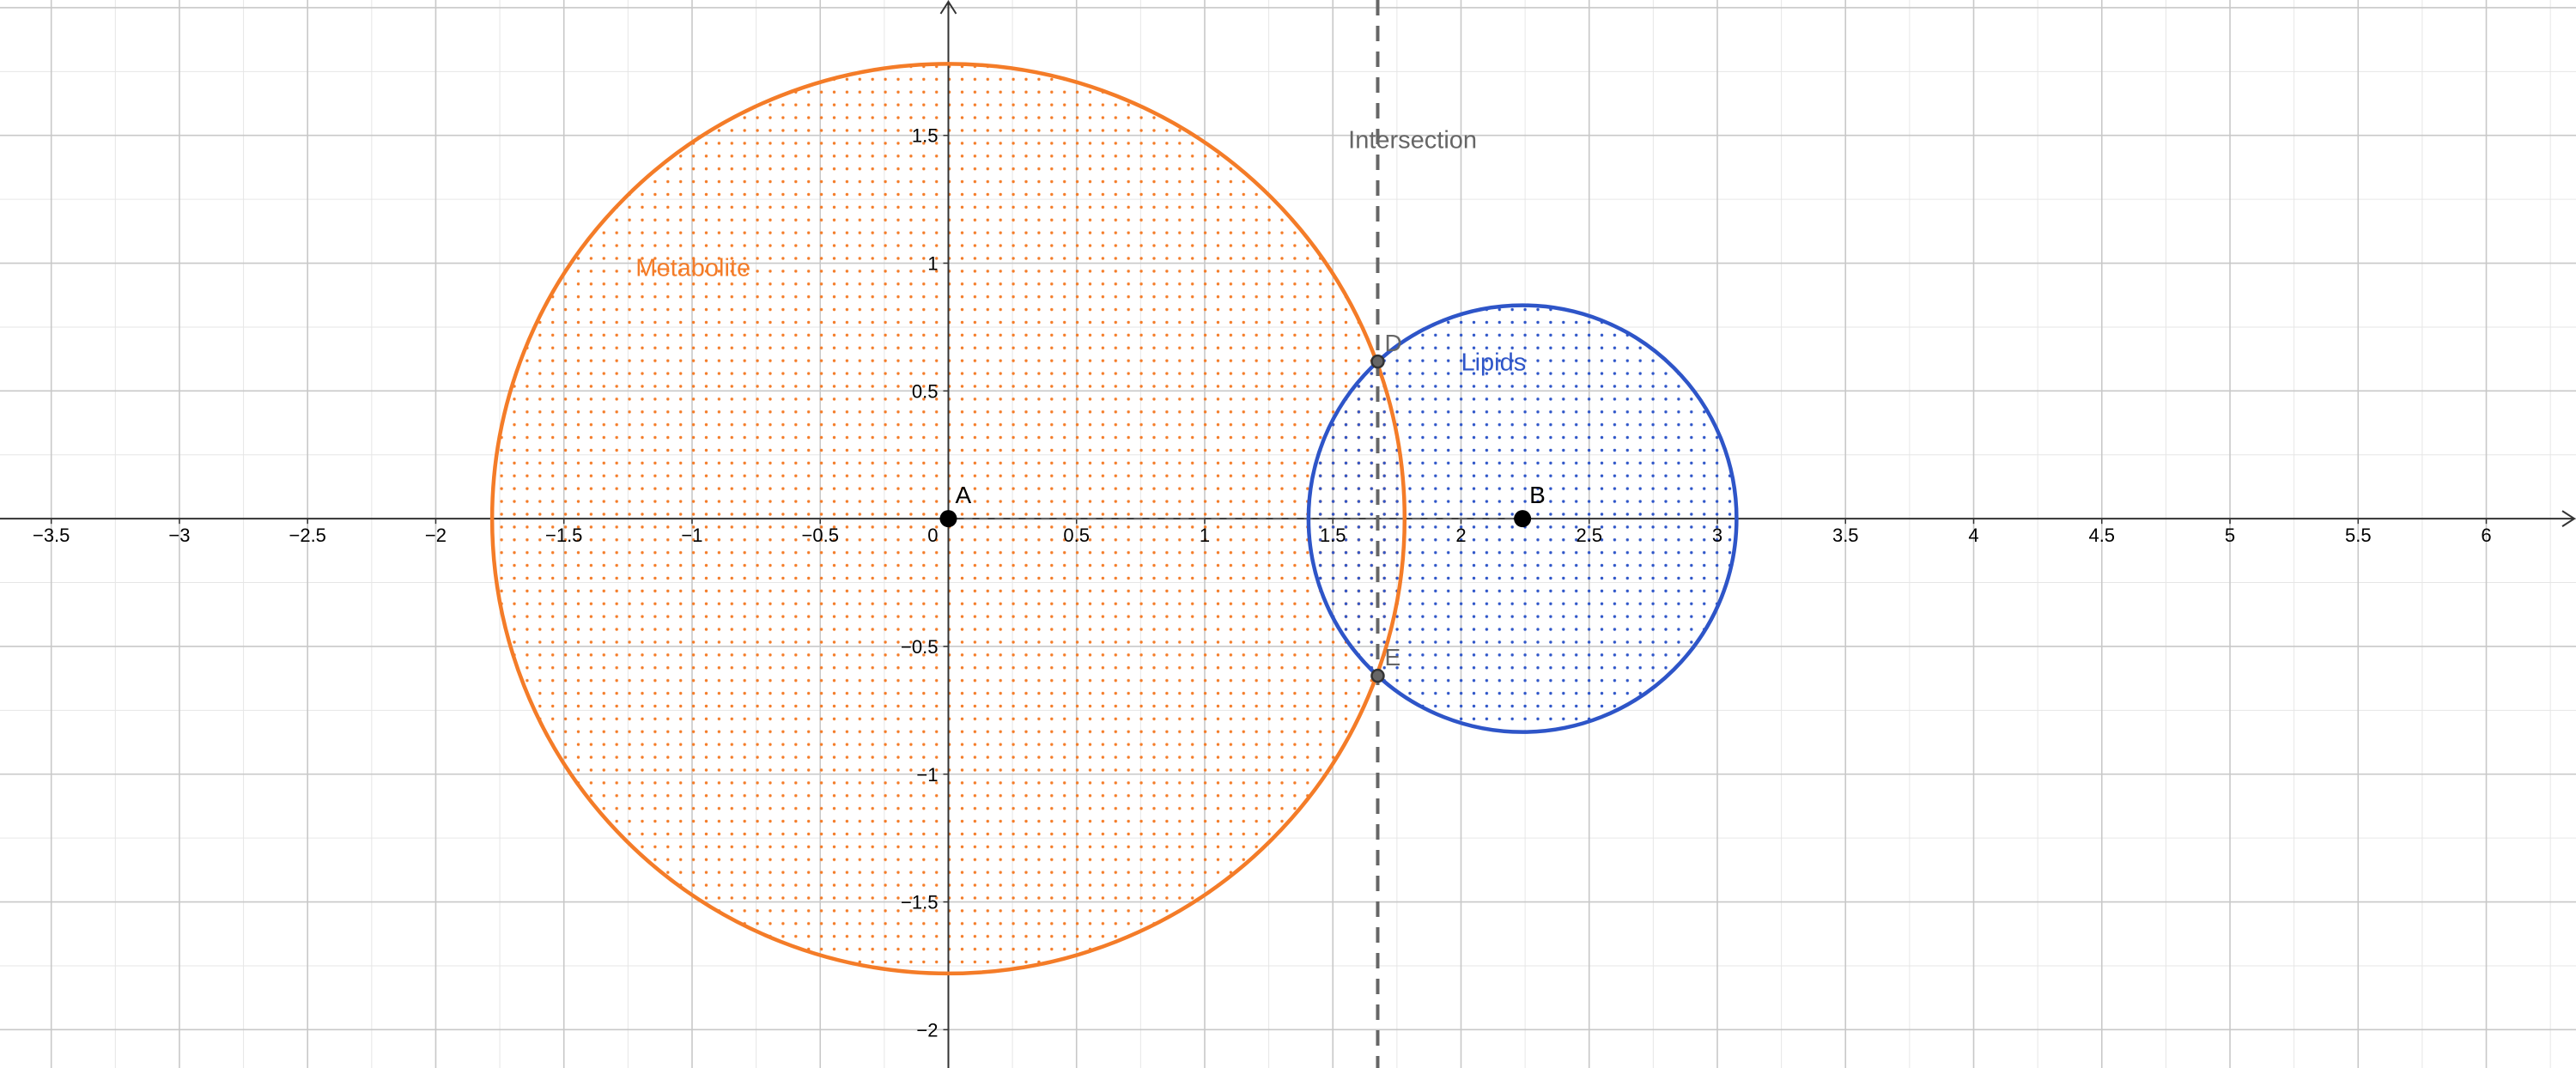  I want to click on x-tick-label: 1.5, so click(1333, 535).